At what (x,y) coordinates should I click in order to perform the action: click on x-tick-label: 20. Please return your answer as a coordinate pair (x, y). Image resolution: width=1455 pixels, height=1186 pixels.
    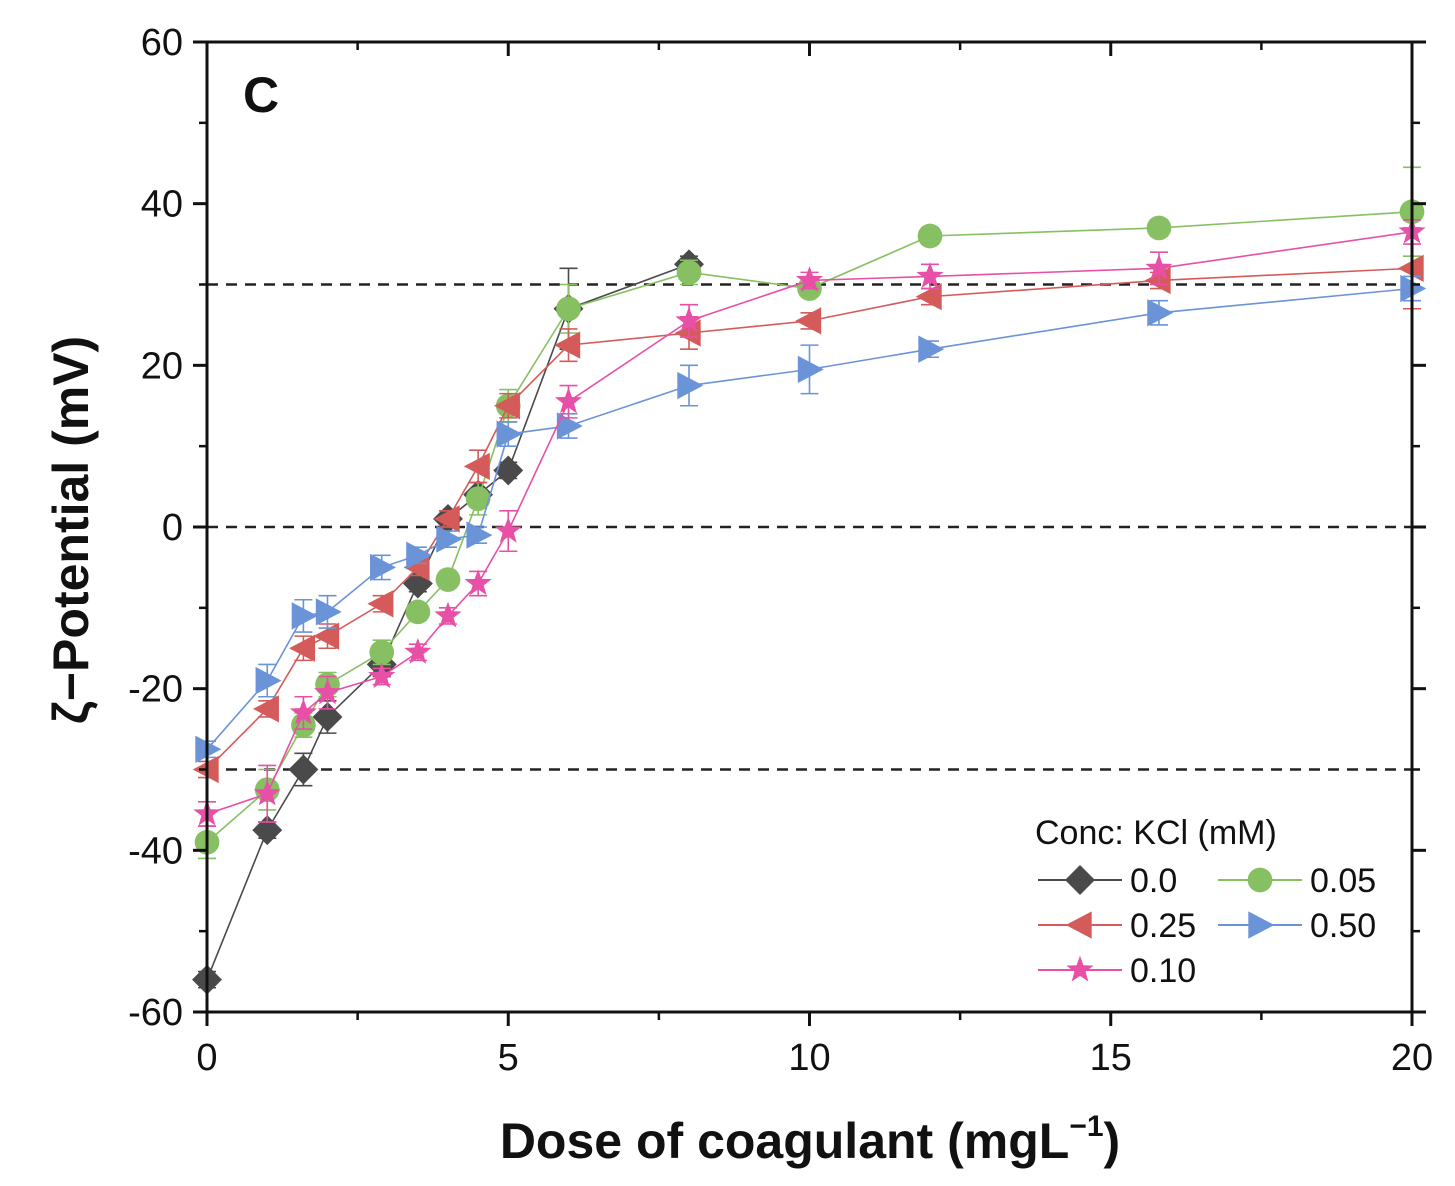
    Looking at the image, I should click on (1412, 1058).